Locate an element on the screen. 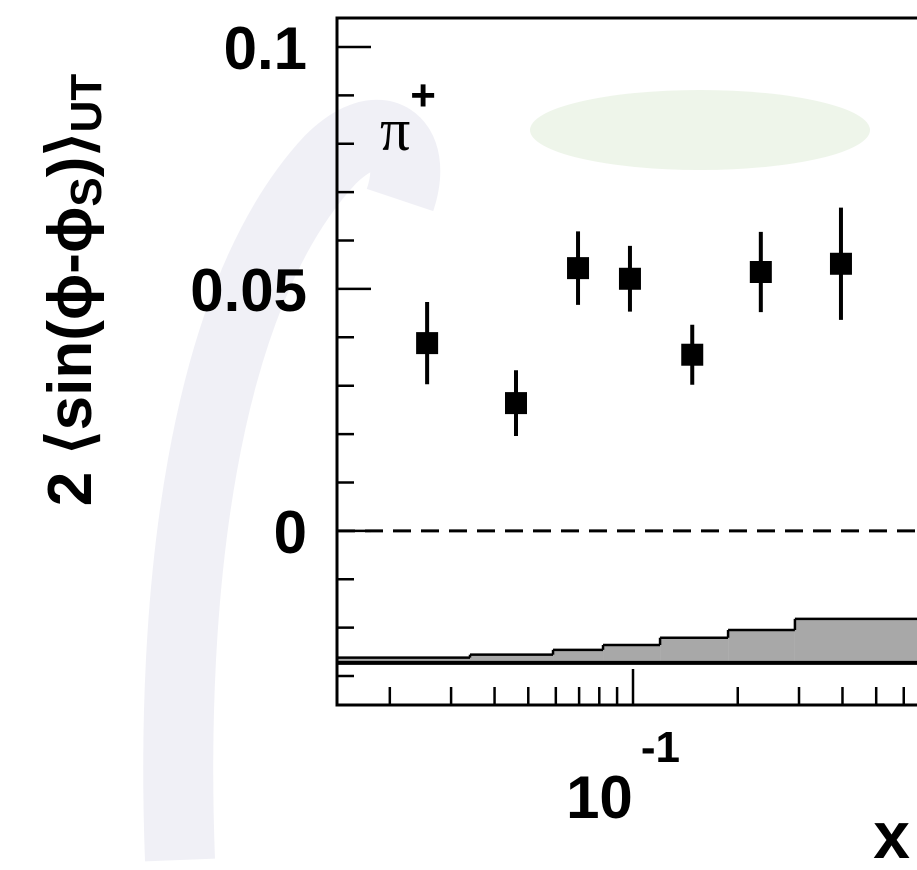  x-tick-label: 10-1 is located at coordinates (623, 777).